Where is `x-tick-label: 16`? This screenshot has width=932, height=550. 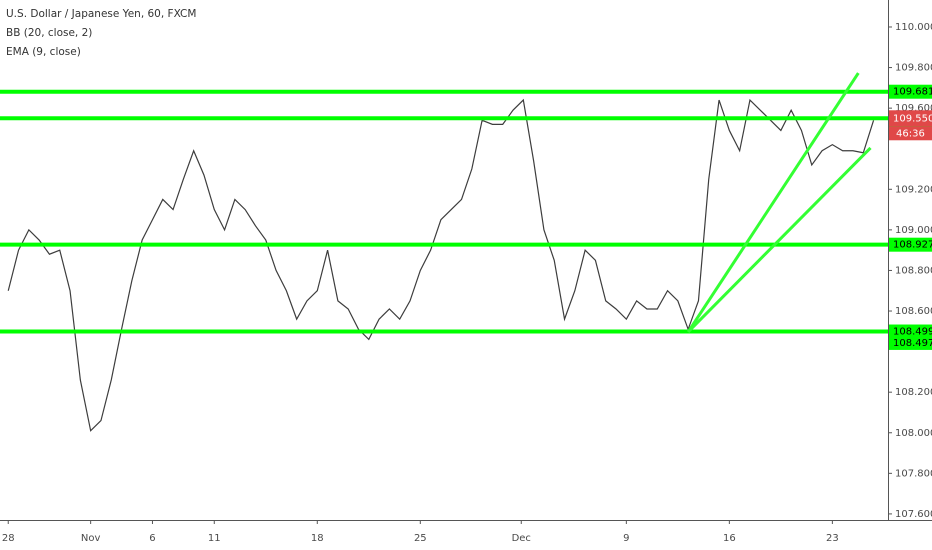 x-tick-label: 16 is located at coordinates (729, 538).